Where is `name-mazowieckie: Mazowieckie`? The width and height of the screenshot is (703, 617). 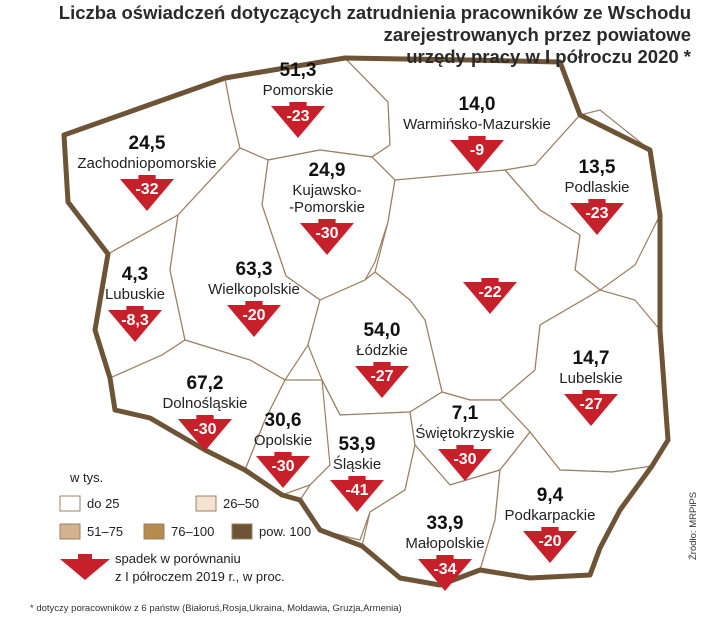
name-mazowieckie: Mazowieckie is located at coordinates (490, 266).